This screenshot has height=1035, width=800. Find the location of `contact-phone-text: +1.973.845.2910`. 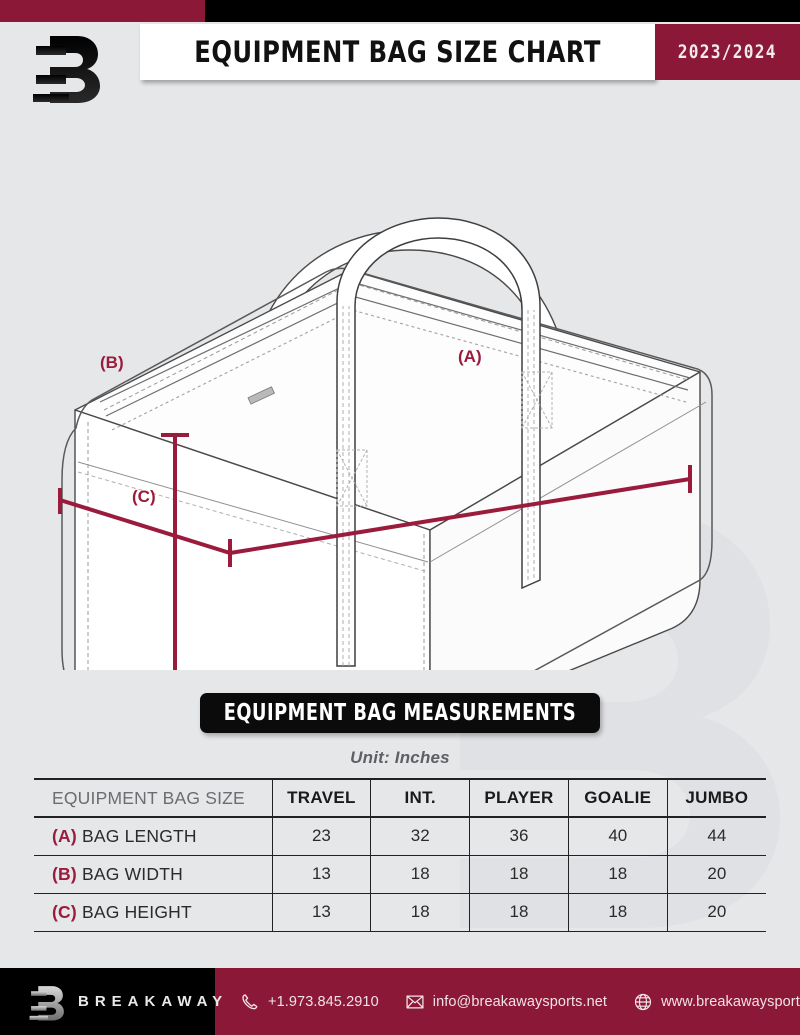

contact-phone-text: +1.973.845.2910 is located at coordinates (323, 1001).